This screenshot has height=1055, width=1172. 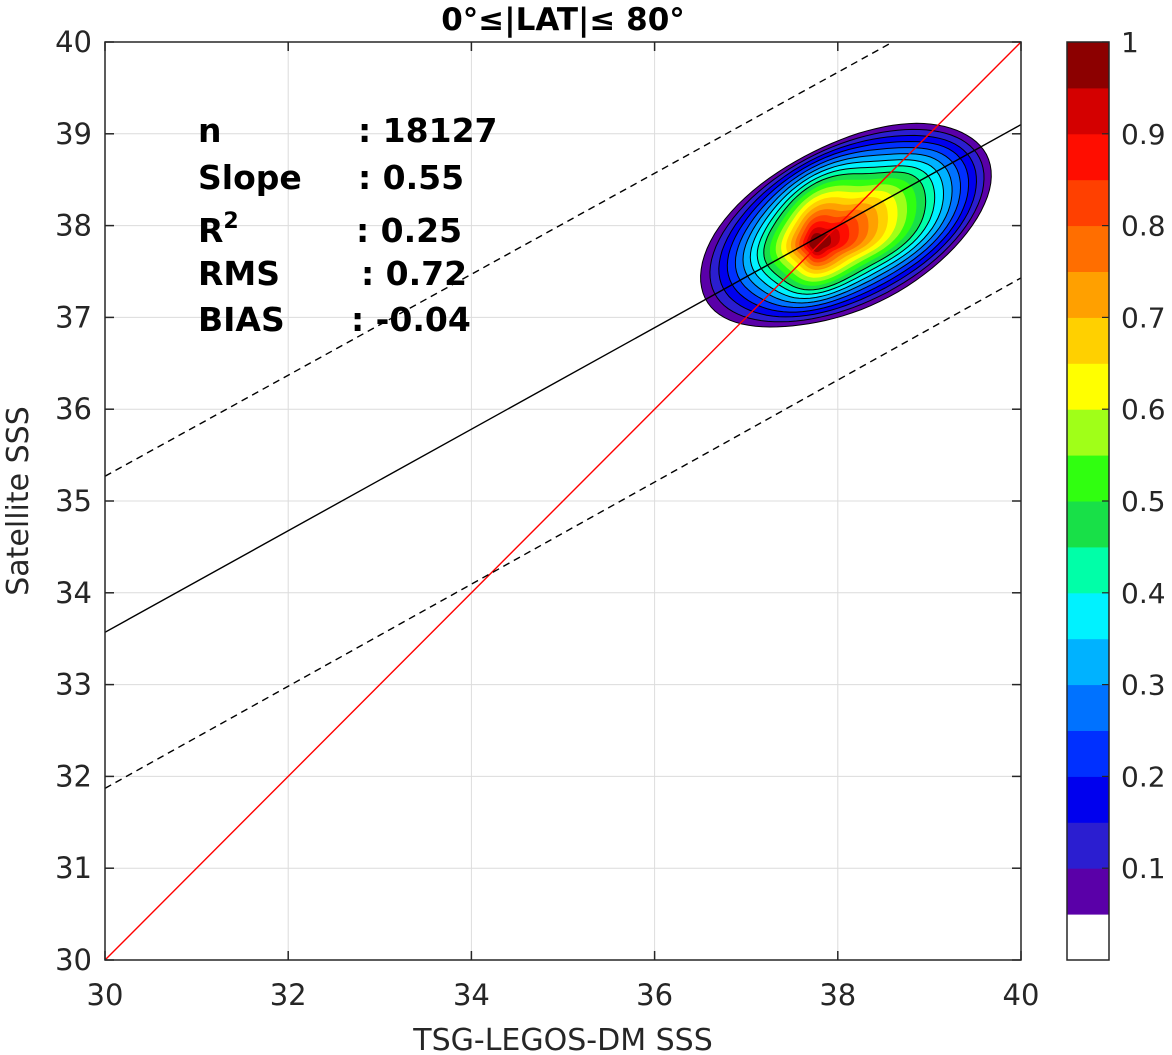 What do you see at coordinates (1021, 995) in the screenshot?
I see `x-tick-label: 40` at bounding box center [1021, 995].